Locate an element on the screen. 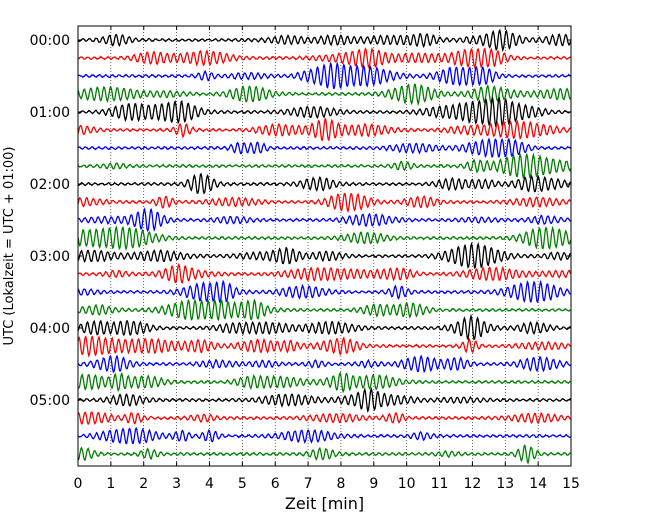 The width and height of the screenshot is (650, 520). x-tick-label: 15 is located at coordinates (571, 484).